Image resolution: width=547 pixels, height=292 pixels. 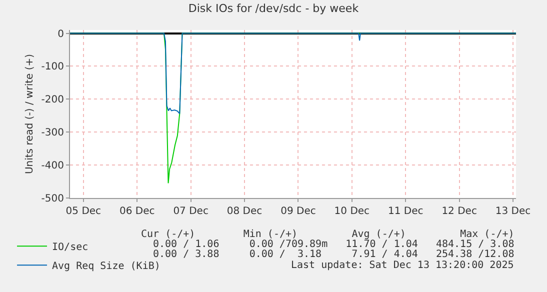 What do you see at coordinates (406, 211) in the screenshot?
I see `x-tick-label: 11 Dec` at bounding box center [406, 211].